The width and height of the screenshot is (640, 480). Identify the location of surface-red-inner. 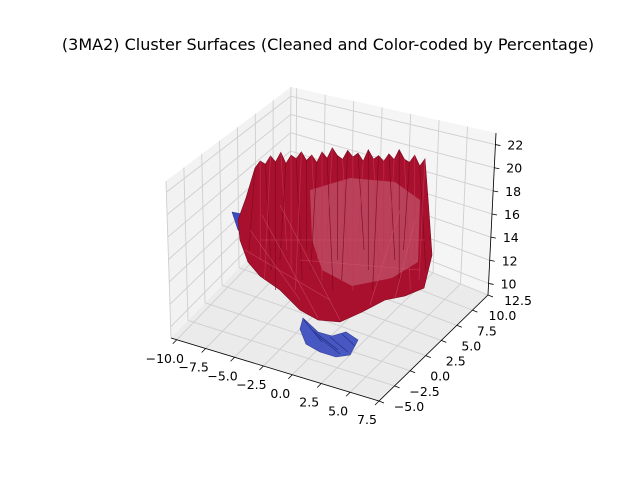
(365, 232).